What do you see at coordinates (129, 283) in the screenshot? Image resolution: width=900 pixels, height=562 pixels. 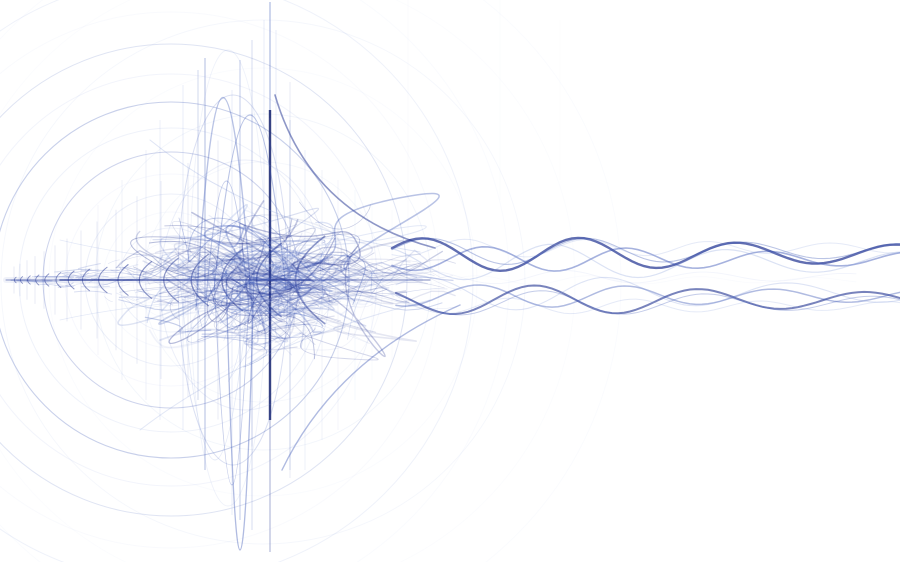 I see `left-fuzz` at bounding box center [129, 283].